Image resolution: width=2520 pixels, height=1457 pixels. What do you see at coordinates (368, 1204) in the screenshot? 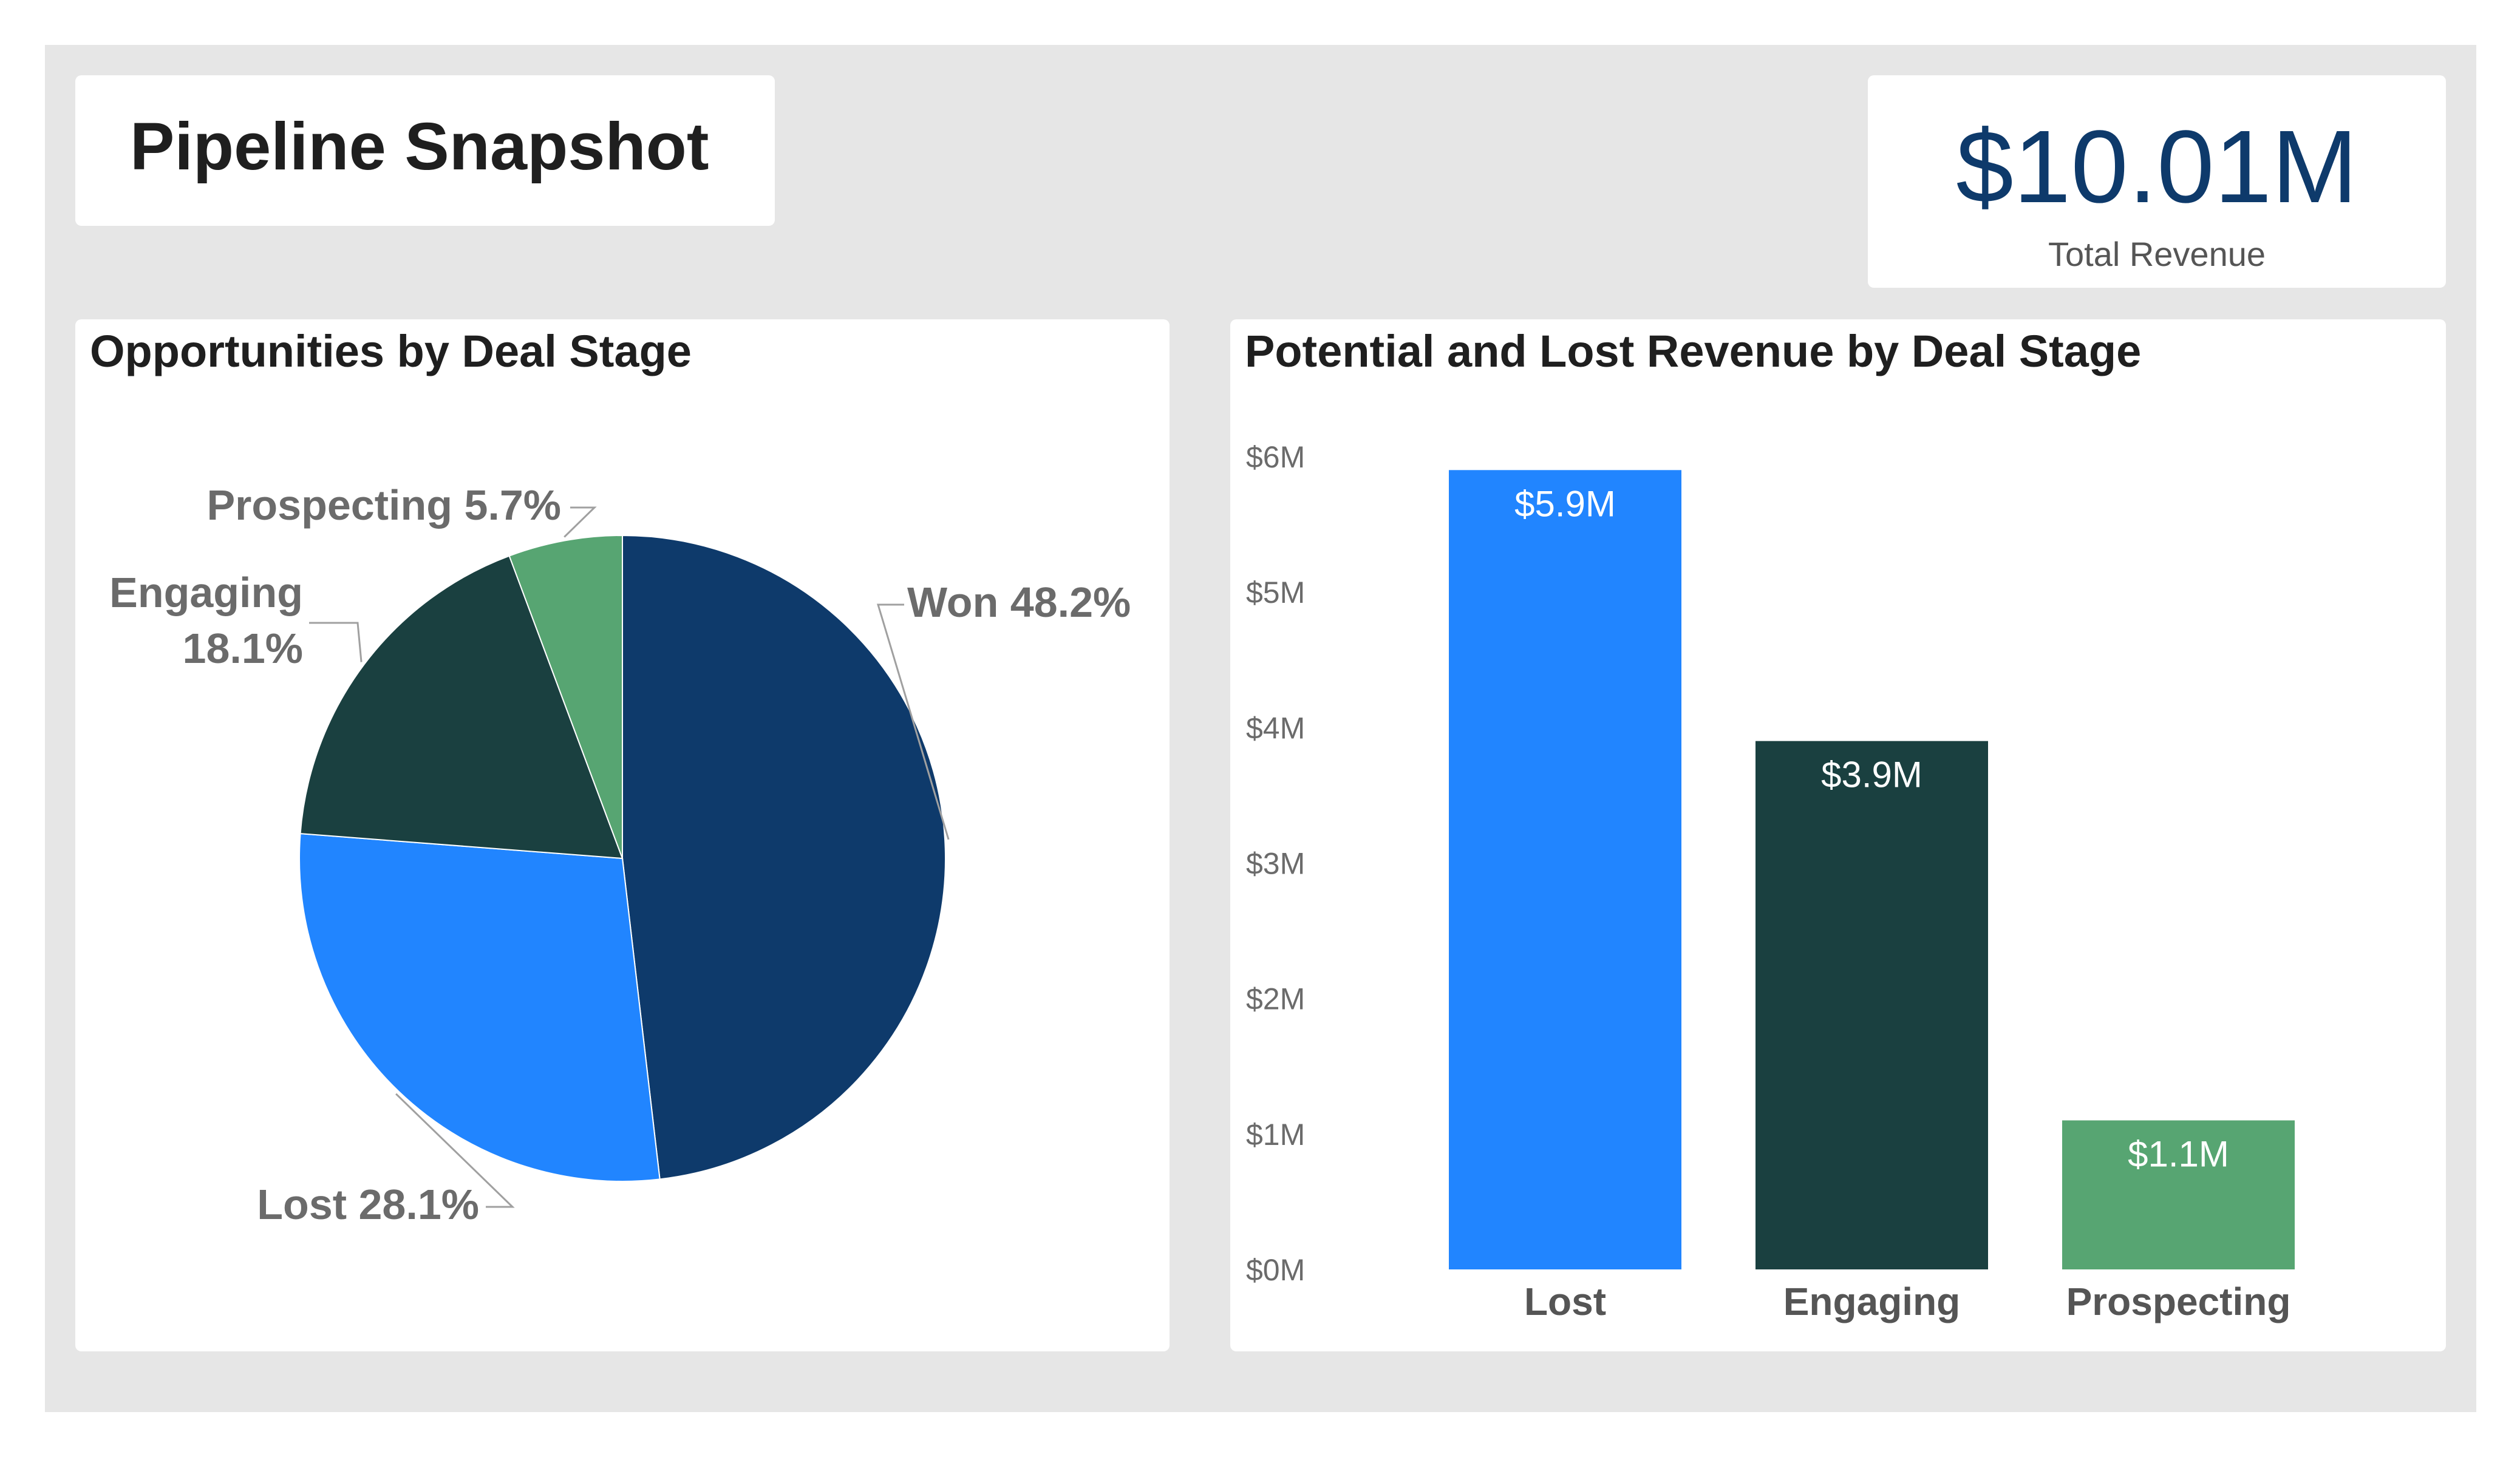
I see `pie-label-lost: Lost 28.1%` at bounding box center [368, 1204].